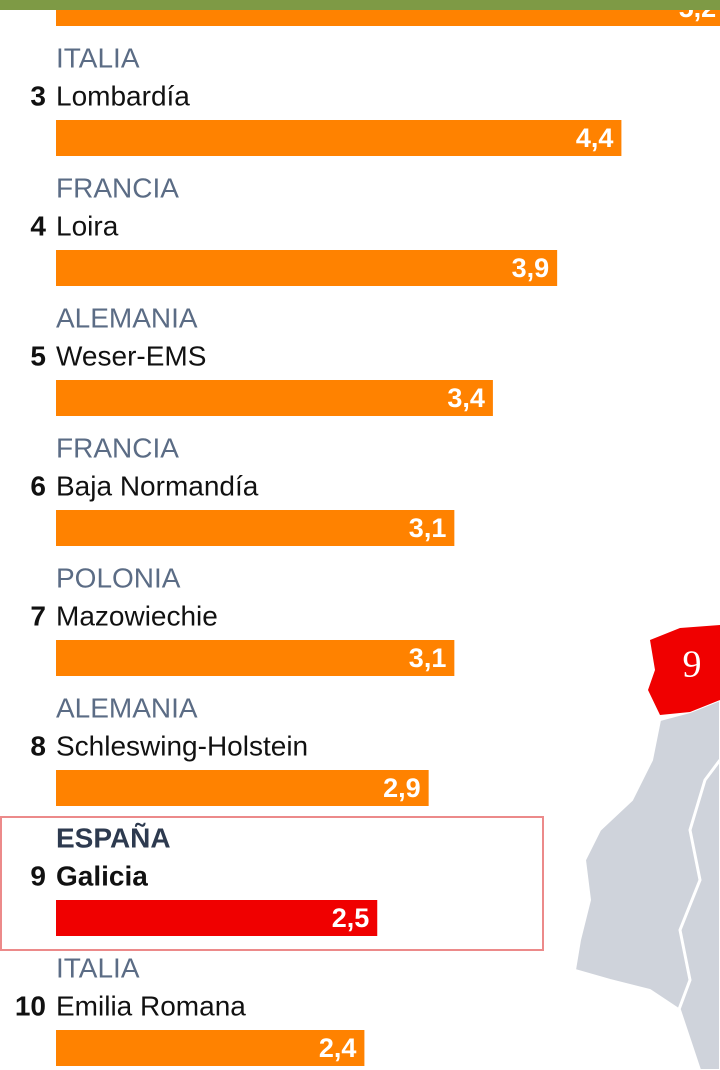  What do you see at coordinates (87, 225) in the screenshot?
I see `region: Loira` at bounding box center [87, 225].